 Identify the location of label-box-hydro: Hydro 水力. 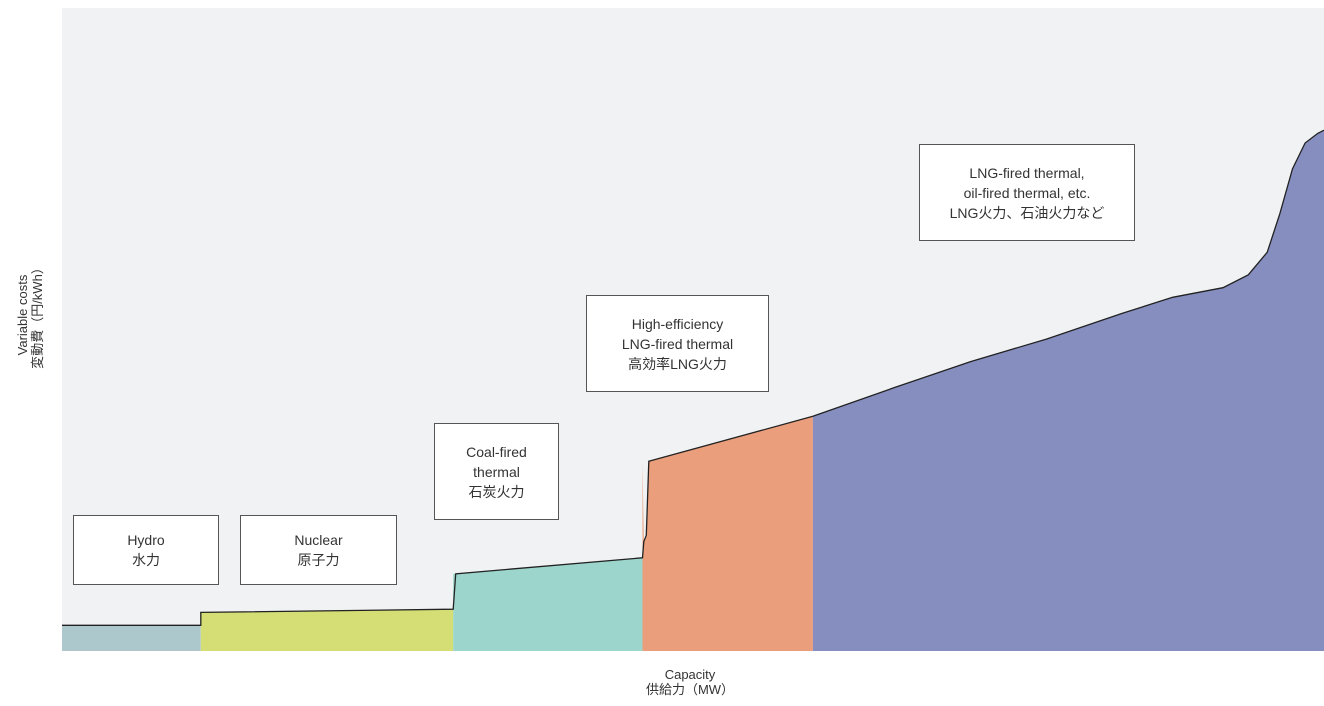
(146, 550).